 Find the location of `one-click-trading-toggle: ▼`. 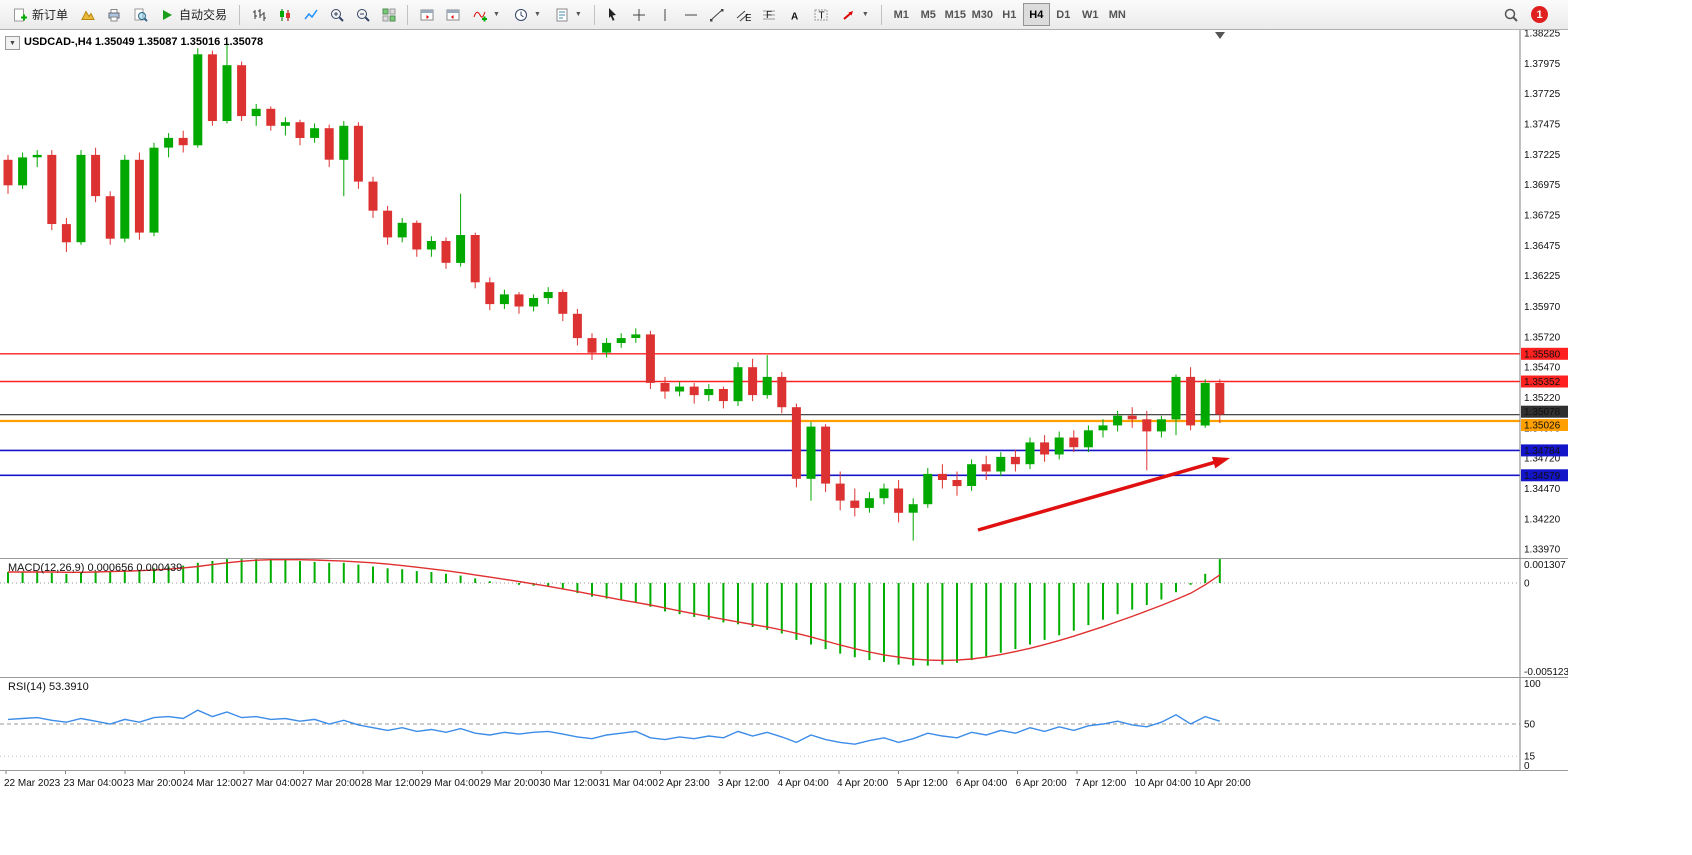

one-click-trading-toggle: ▼ is located at coordinates (12, 43).